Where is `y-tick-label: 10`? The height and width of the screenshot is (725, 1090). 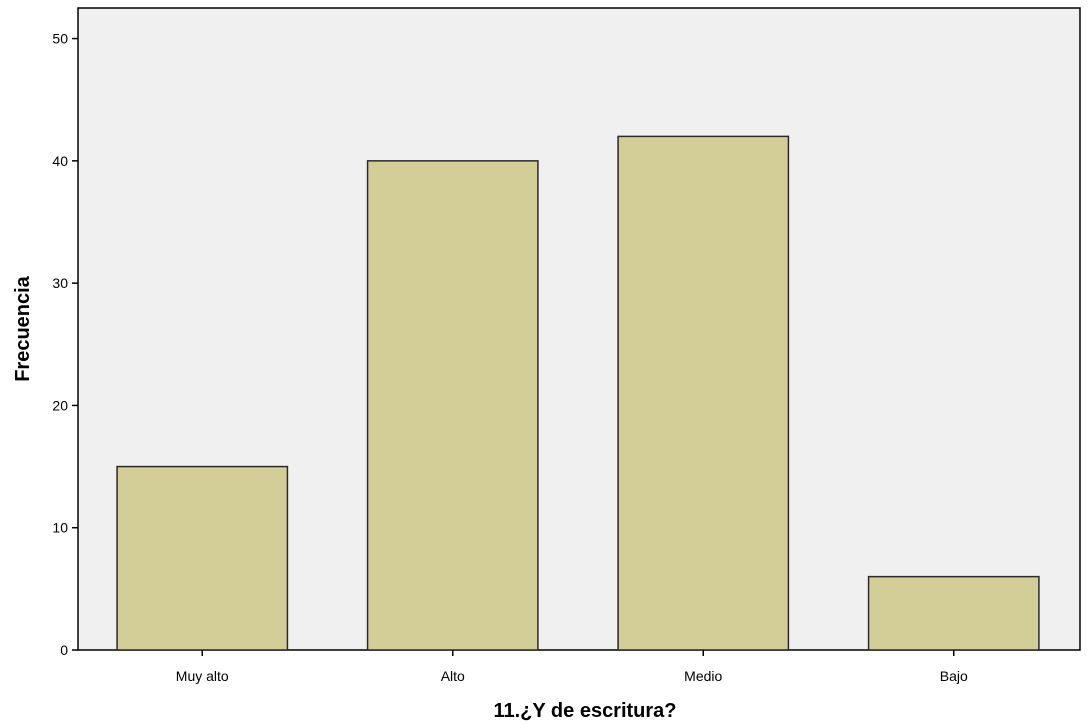
y-tick-label: 10 is located at coordinates (60, 528).